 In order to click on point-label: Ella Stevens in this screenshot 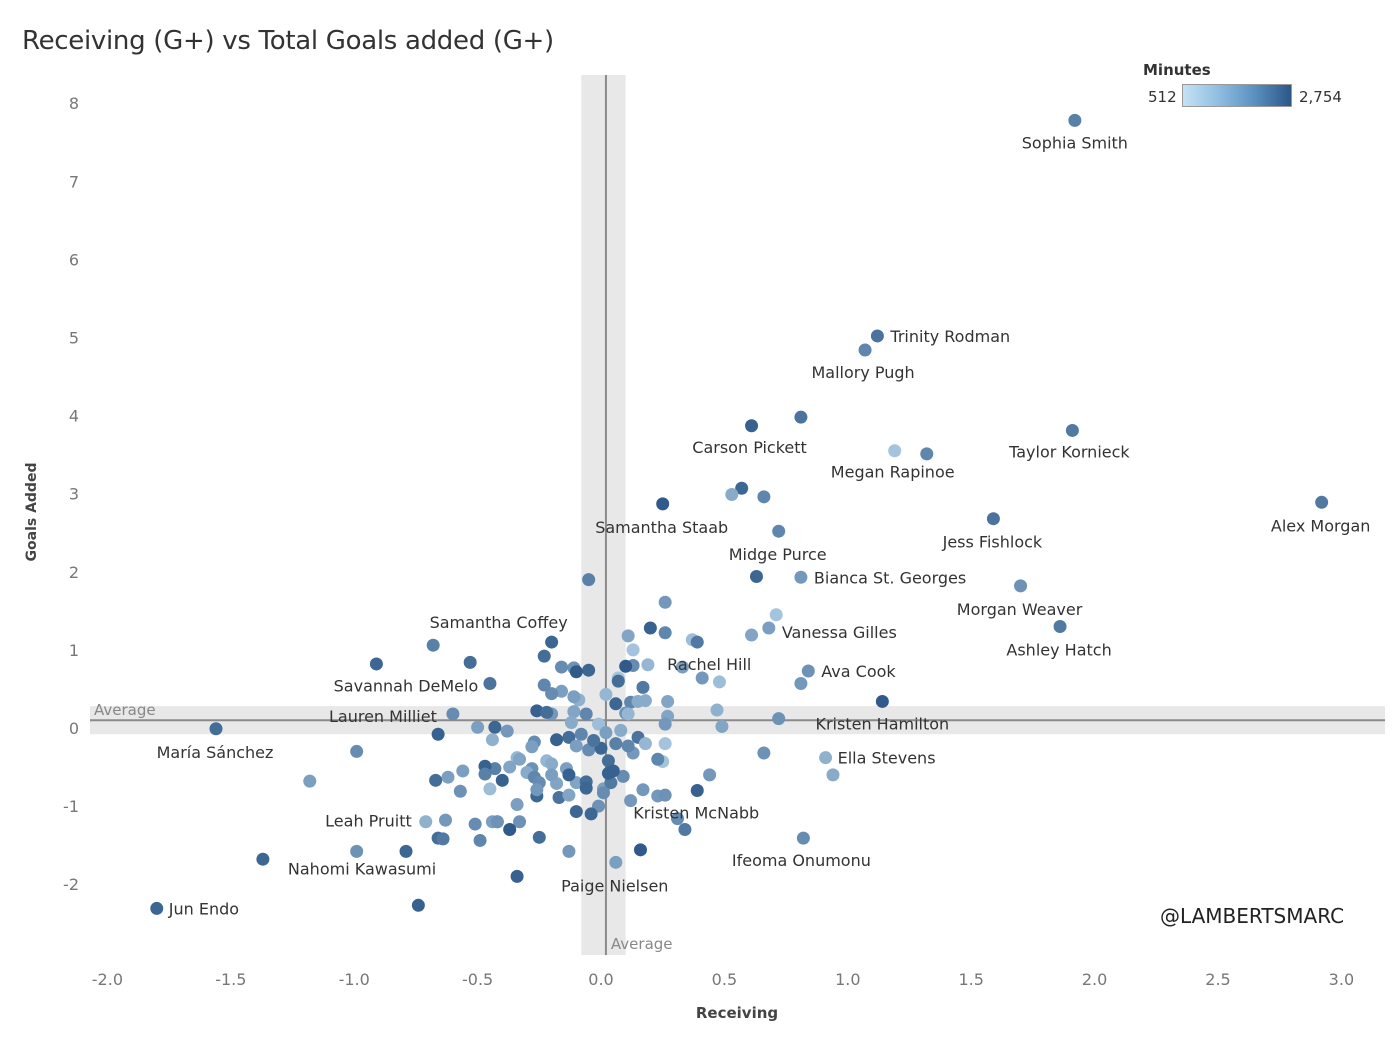, I will do `click(887, 758)`.